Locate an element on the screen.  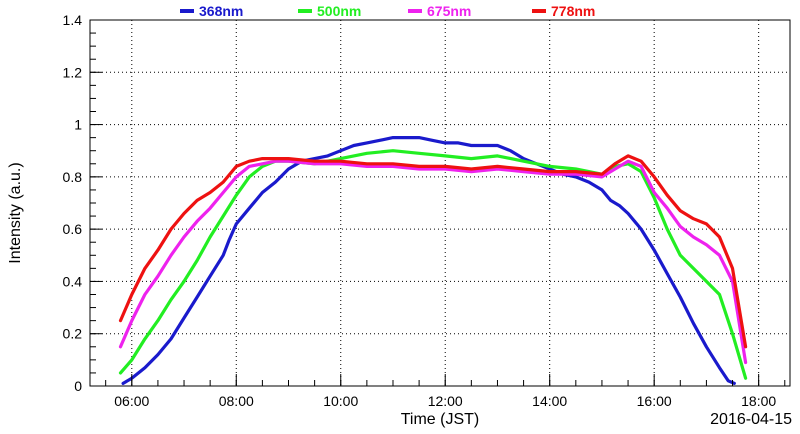
y-tick-label: 0.8 is located at coordinates (73, 177).